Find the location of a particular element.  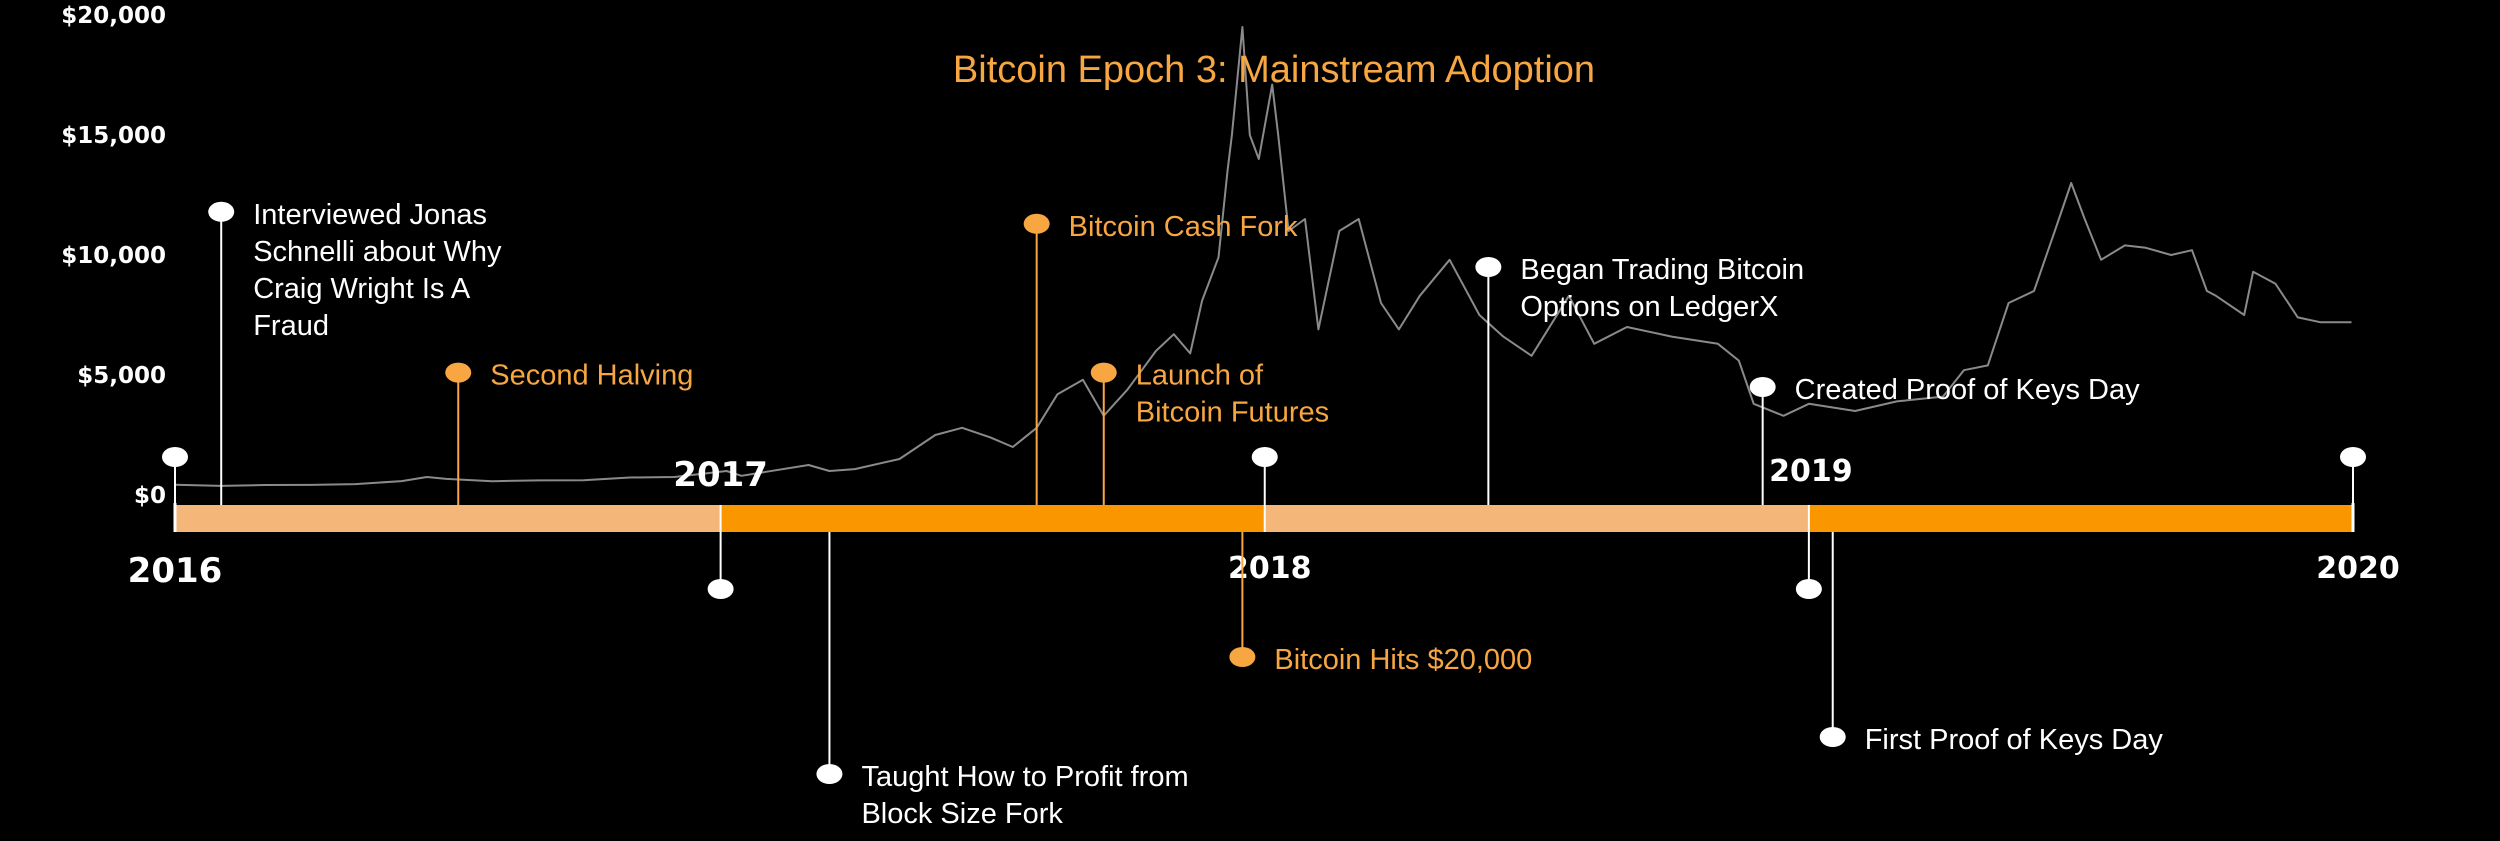

y-tick-label: $0 is located at coordinates (150, 496).